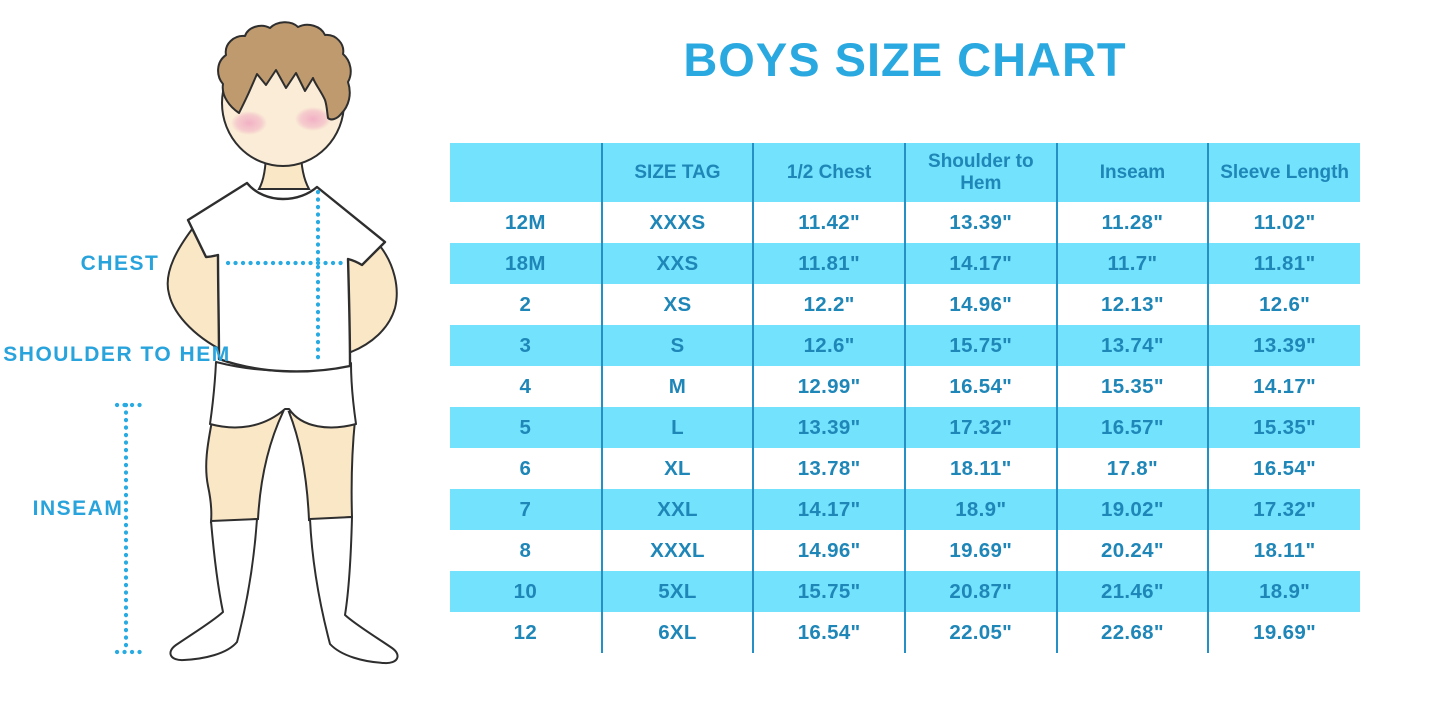  Describe the element at coordinates (249, 123) in the screenshot. I see `left-cheek-blush` at that location.